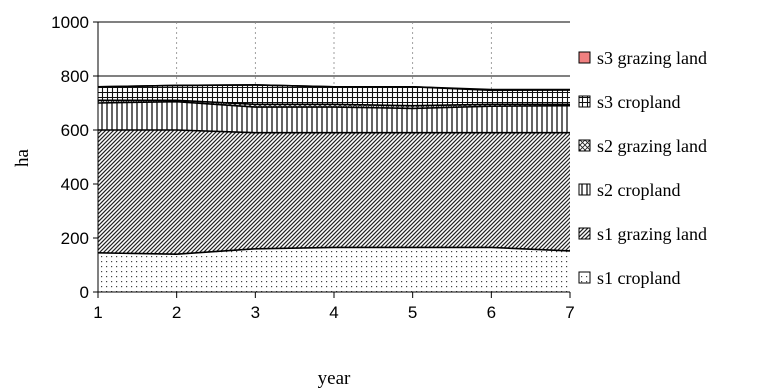 The width and height of the screenshot is (758, 392). What do you see at coordinates (412, 312) in the screenshot?
I see `x-tick-label-5: 5` at bounding box center [412, 312].